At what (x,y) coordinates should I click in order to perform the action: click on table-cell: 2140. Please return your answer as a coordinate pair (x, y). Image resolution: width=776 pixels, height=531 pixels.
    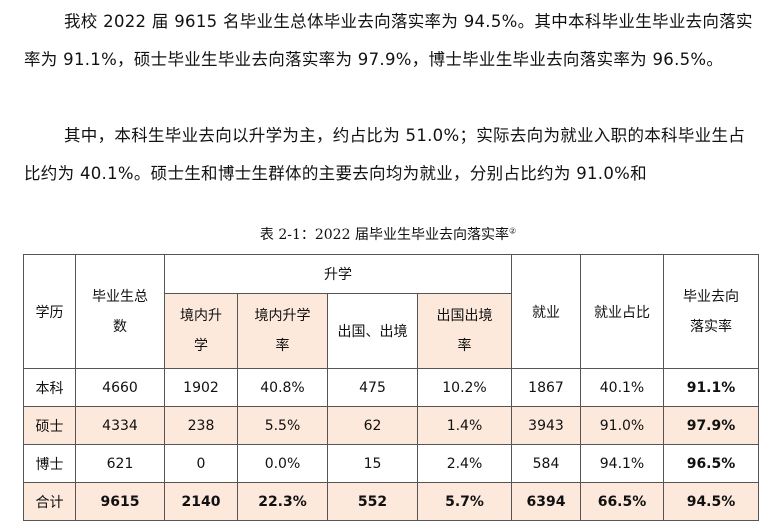
    Looking at the image, I should click on (201, 501).